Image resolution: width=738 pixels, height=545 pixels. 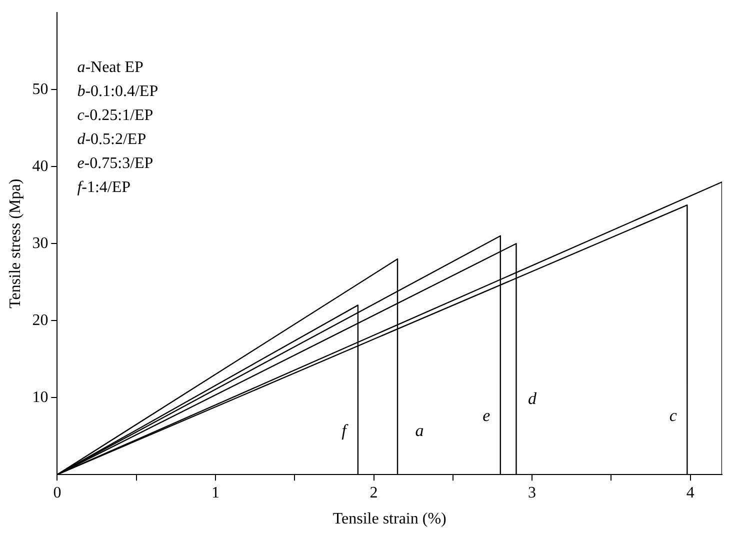 I want to click on annotation: a-Neat EP, so click(x=110, y=67).